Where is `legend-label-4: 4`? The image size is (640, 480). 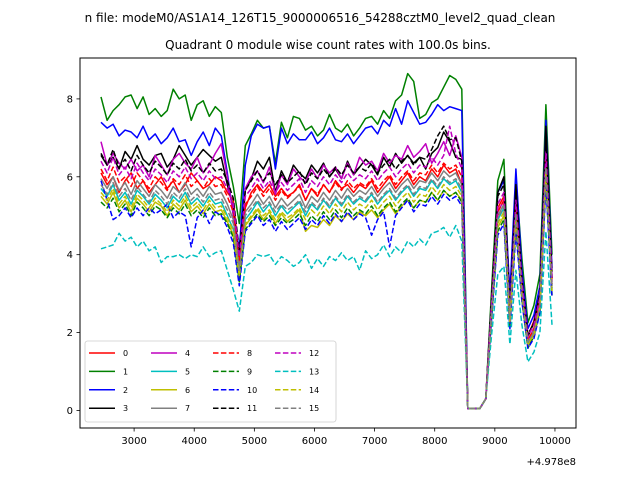 legend-label-4: 4 is located at coordinates (187, 353).